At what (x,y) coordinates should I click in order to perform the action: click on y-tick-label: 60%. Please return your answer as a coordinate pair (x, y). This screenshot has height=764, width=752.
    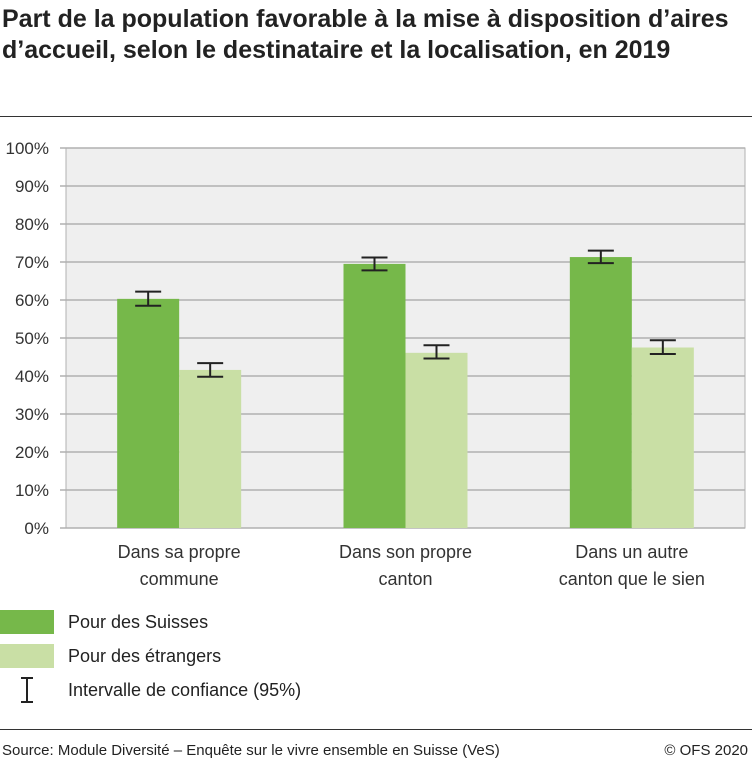
    Looking at the image, I should click on (32, 300).